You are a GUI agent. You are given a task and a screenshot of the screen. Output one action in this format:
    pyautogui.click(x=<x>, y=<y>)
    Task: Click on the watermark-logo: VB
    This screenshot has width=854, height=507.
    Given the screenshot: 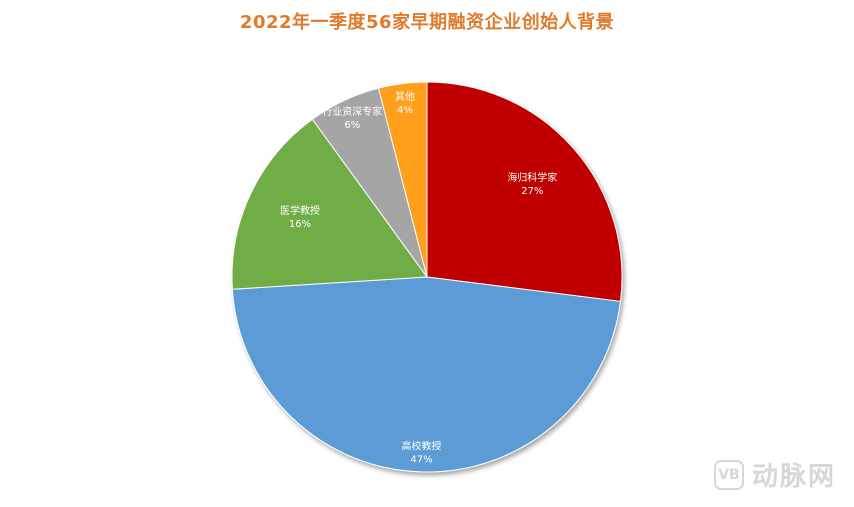 What is the action you would take?
    pyautogui.click(x=728, y=474)
    